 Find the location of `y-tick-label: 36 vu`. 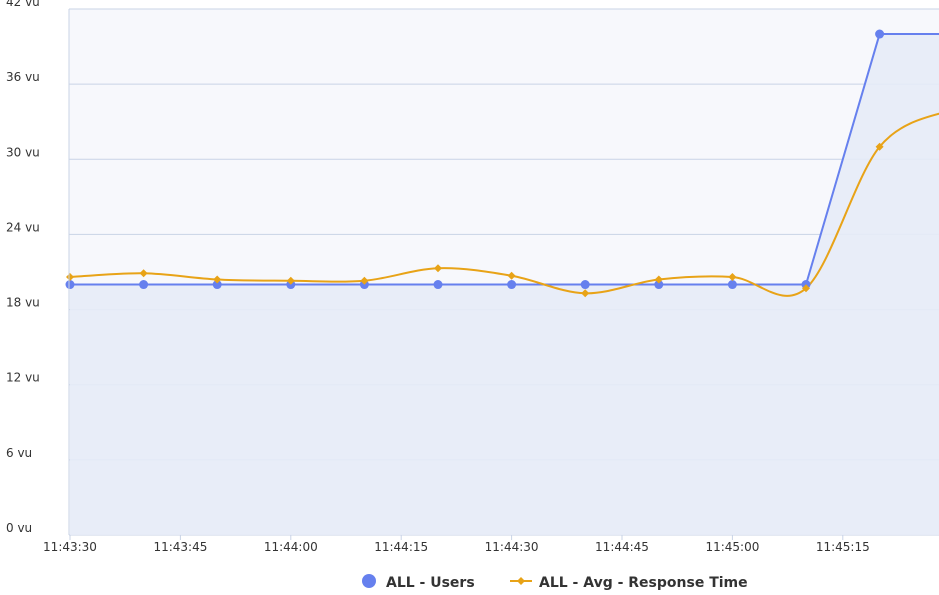

y-tick-label: 36 vu is located at coordinates (23, 77).